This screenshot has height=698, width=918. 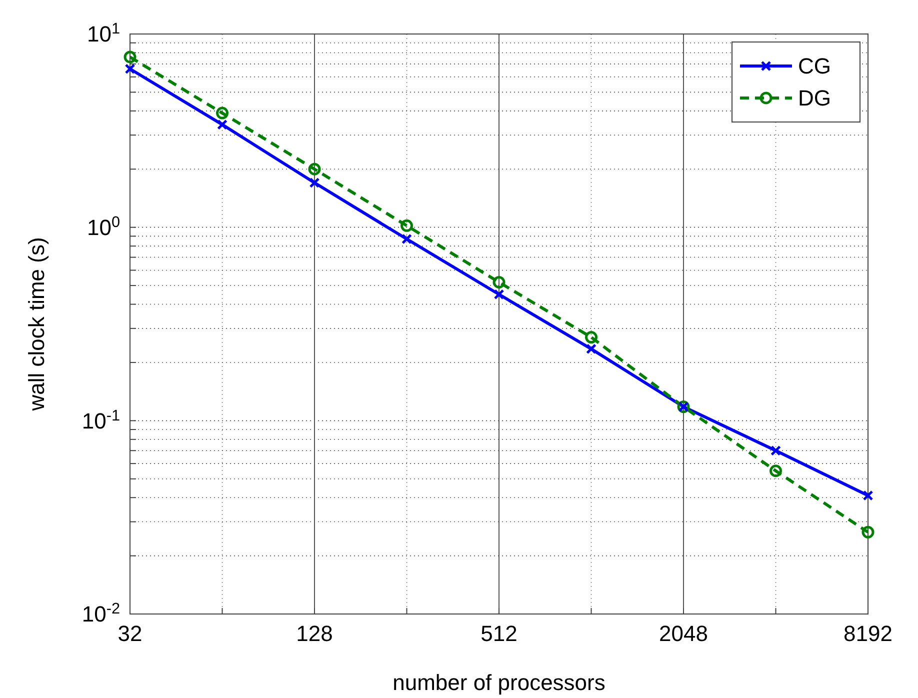 What do you see at coordinates (499, 633) in the screenshot?
I see `x-tick-label: 512` at bounding box center [499, 633].